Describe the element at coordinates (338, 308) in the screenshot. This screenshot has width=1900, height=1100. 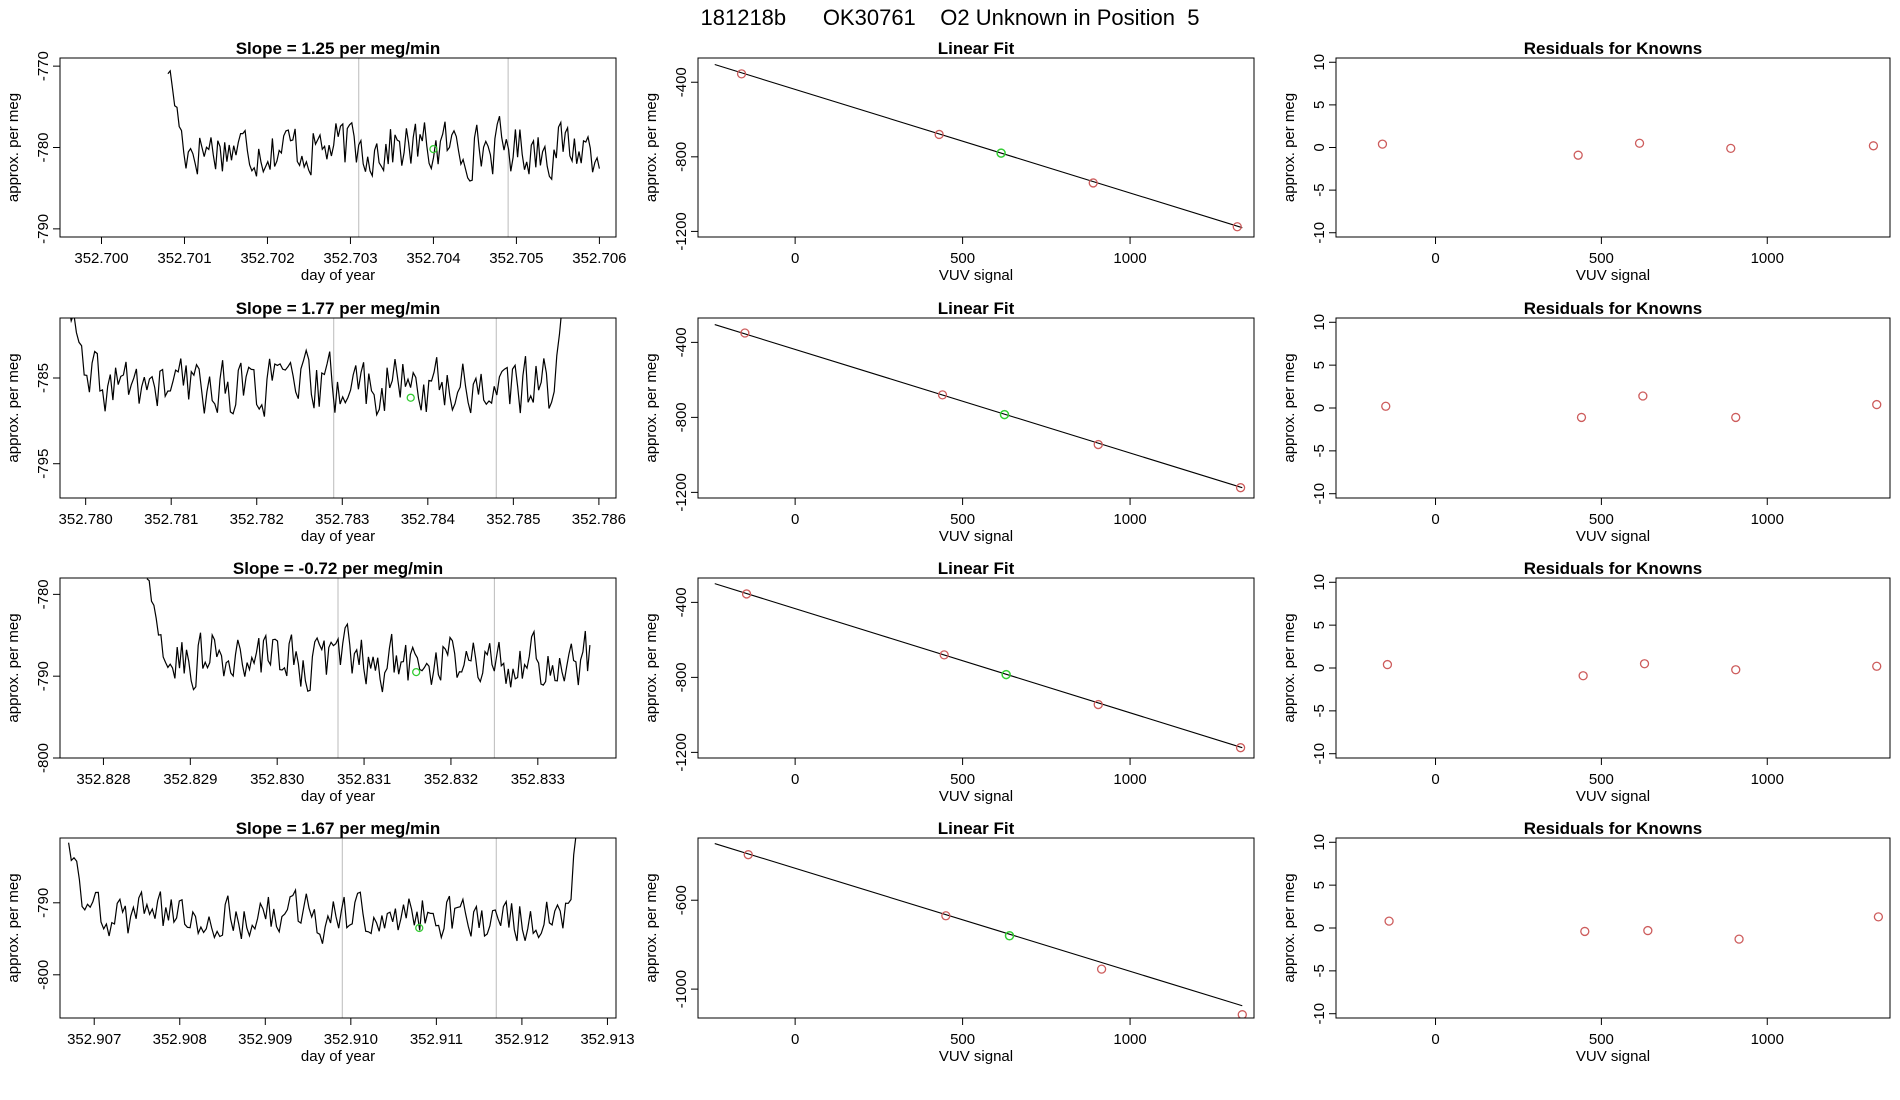
I see `chart-title: Slope = 1.77 per meg/min` at that location.